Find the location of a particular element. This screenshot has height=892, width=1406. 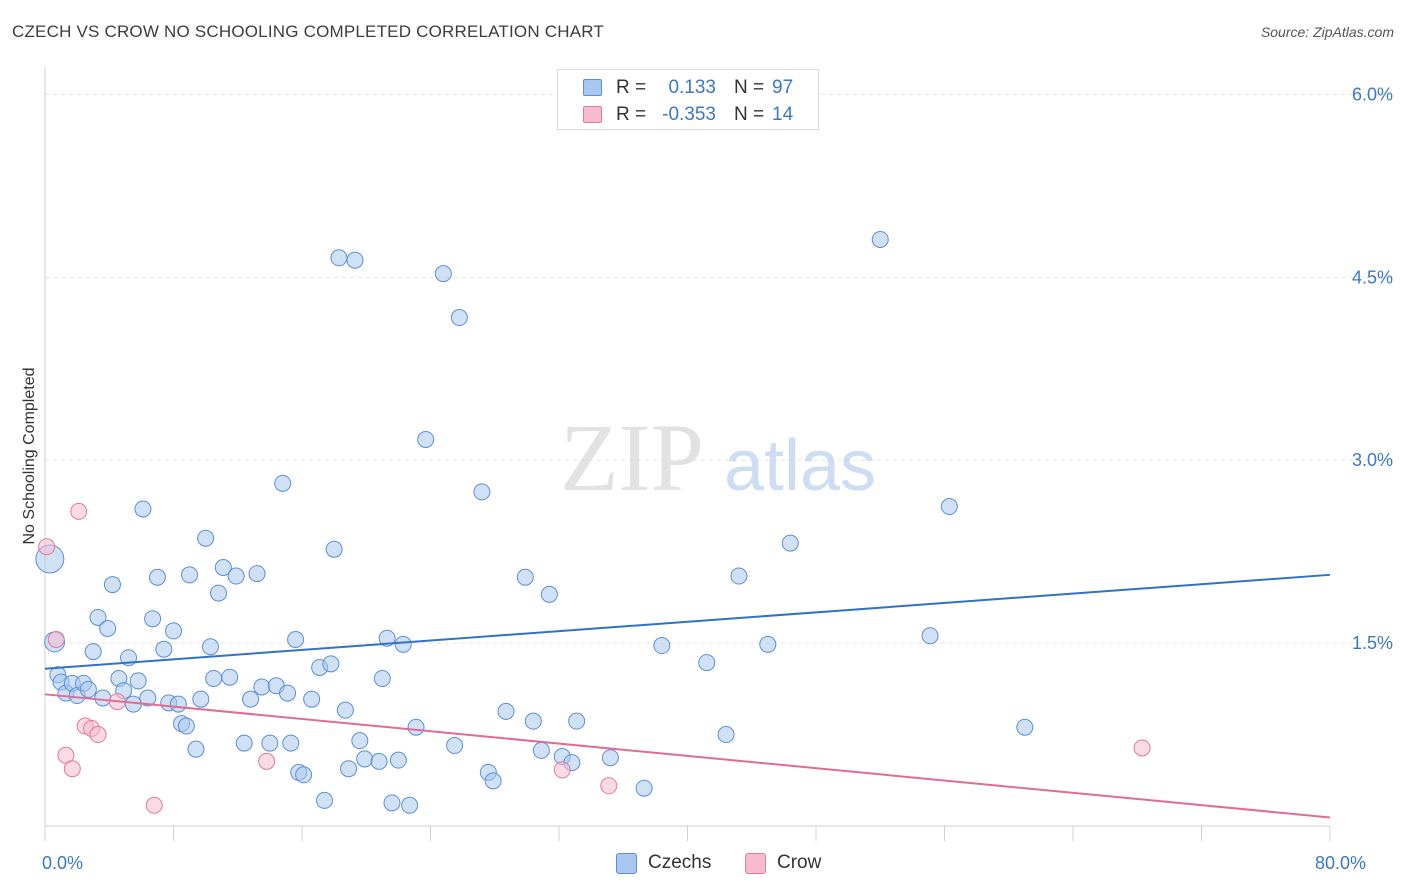

source-credit: Source: ZipAtlas.com is located at coordinates (1327, 32).